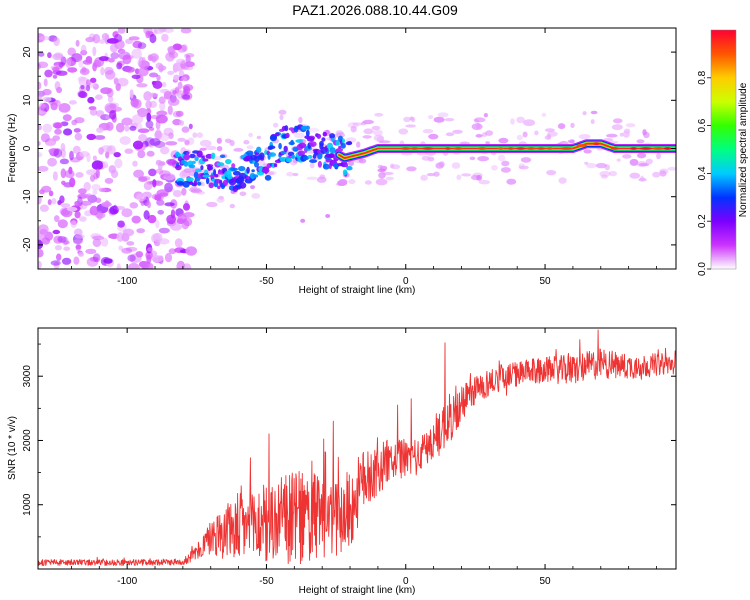 The image size is (750, 600). What do you see at coordinates (27, 100) in the screenshot?
I see `spectrogram-ytick-label: 10` at bounding box center [27, 100].